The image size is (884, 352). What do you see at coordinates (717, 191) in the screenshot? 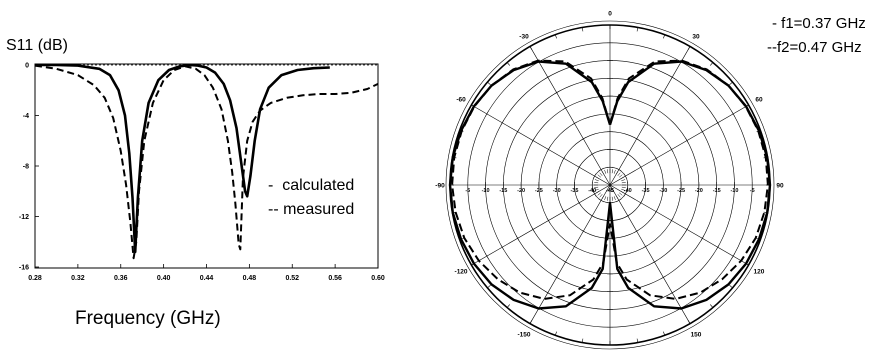
I see `polar-radial-label: -15` at bounding box center [717, 191].